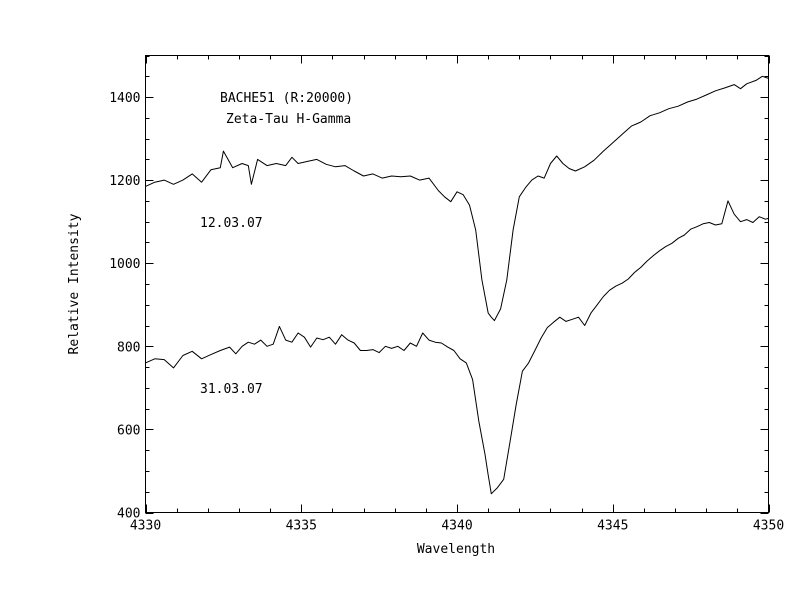 This screenshot has width=792, height=612. Describe the element at coordinates (128, 430) in the screenshot. I see `y-tick-label: 600` at that location.